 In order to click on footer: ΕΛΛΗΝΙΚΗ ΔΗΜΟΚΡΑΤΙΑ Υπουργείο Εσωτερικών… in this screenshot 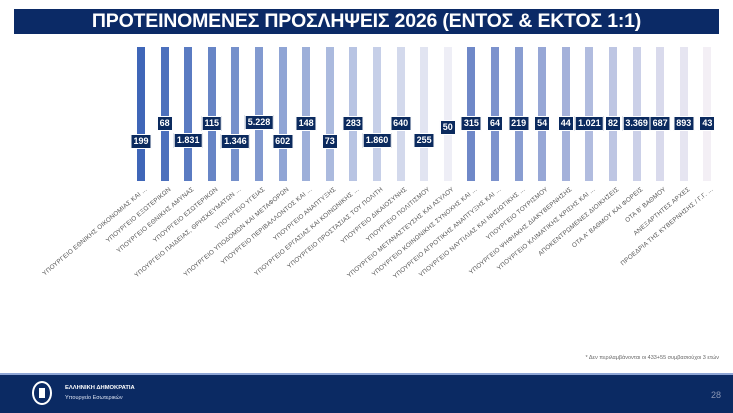, I will do `click(366, 394)`.